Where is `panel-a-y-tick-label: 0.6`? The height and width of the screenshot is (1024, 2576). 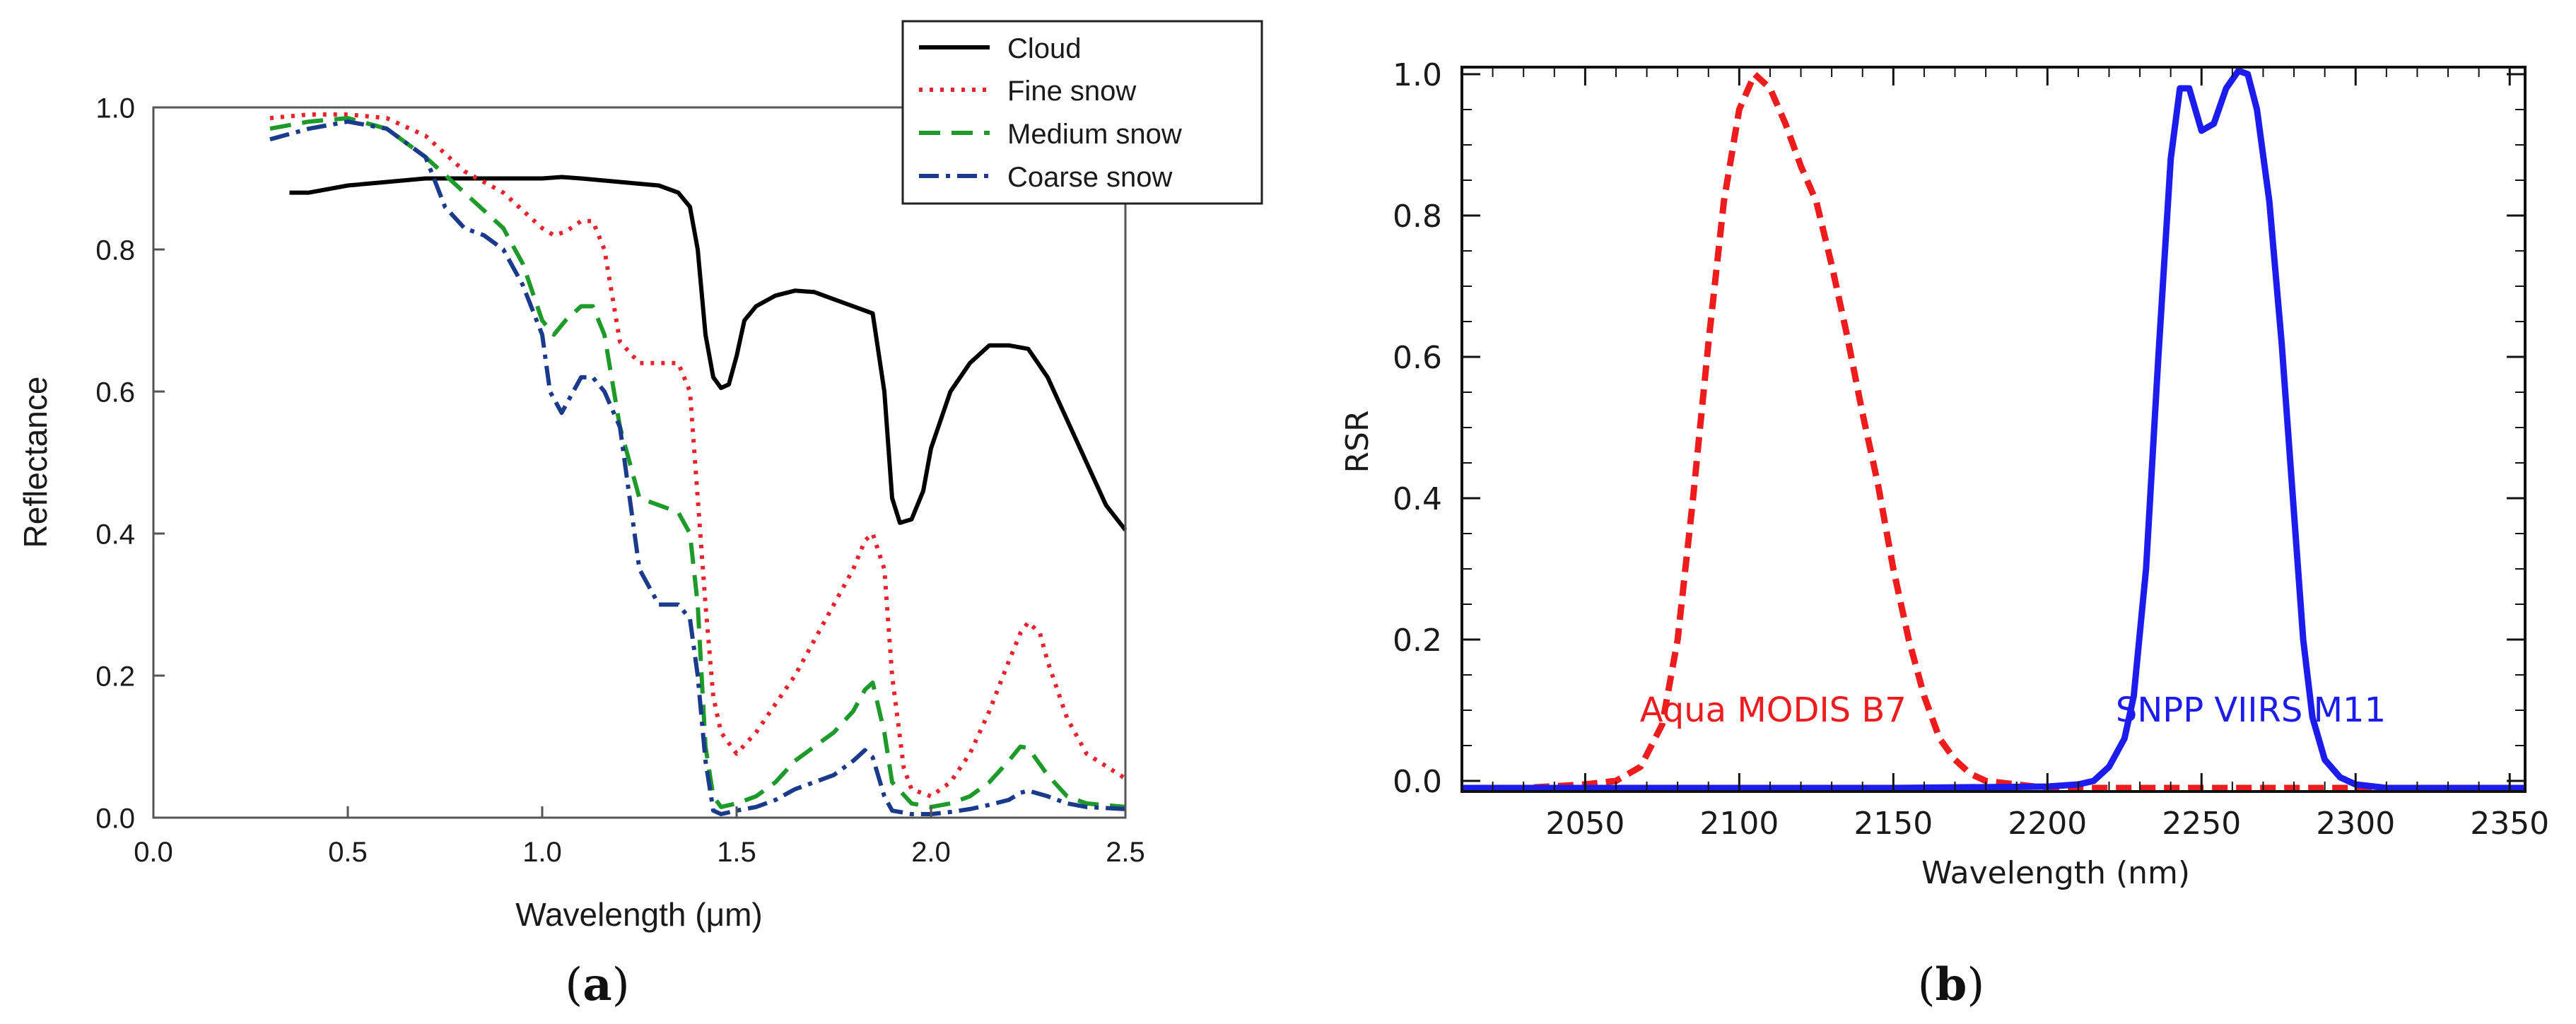
panel-a-y-tick-label: 0.6 is located at coordinates (115, 392).